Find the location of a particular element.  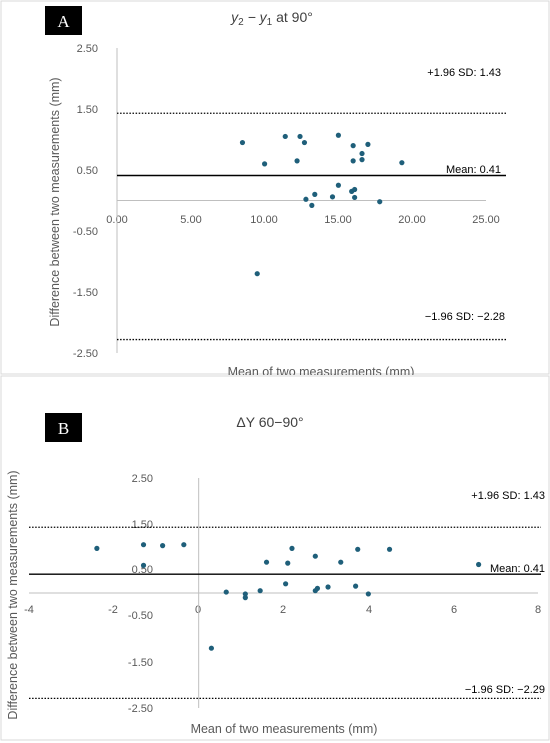

chart-b-y-tick: 1.50 is located at coordinates (142, 525).